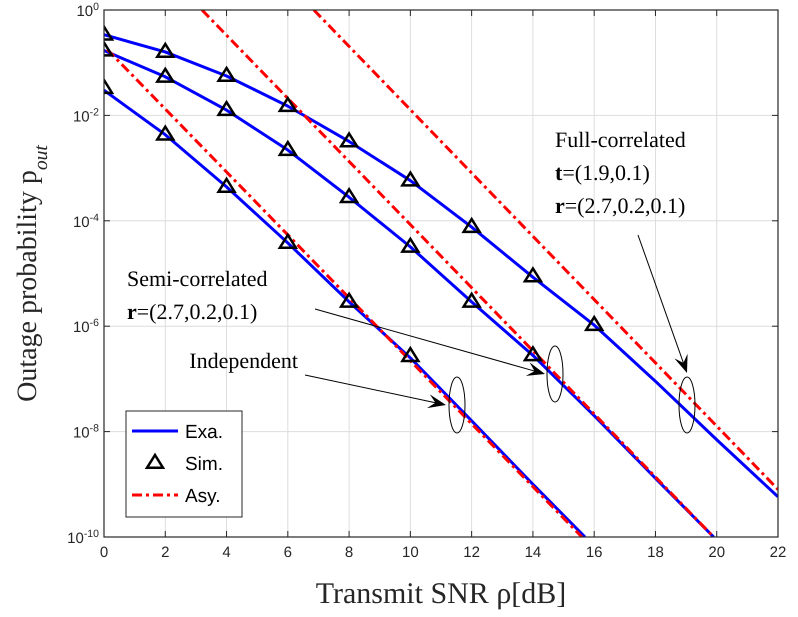 The image size is (798, 617). I want to click on y-tick-label: 10$^{-10}$, so click(83, 537).